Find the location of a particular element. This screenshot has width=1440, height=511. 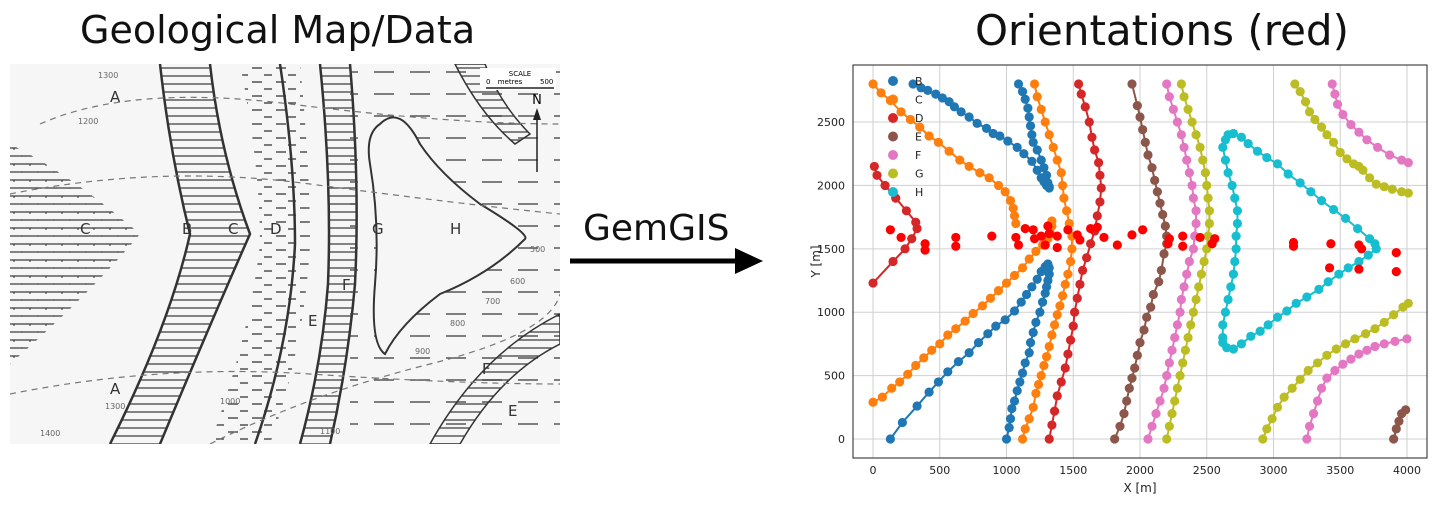

y-tick-label: 2500 is located at coordinates (831, 122).